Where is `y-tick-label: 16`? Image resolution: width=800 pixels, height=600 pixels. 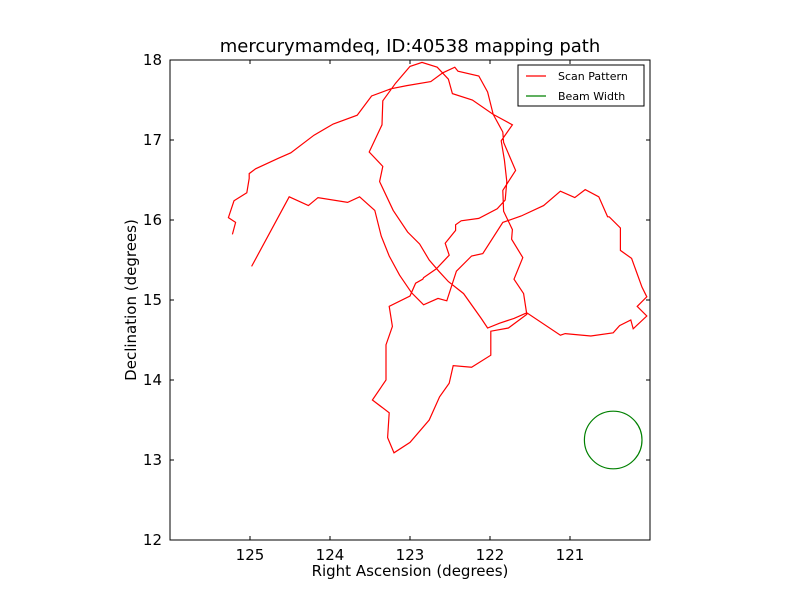 y-tick-label: 16 is located at coordinates (152, 220).